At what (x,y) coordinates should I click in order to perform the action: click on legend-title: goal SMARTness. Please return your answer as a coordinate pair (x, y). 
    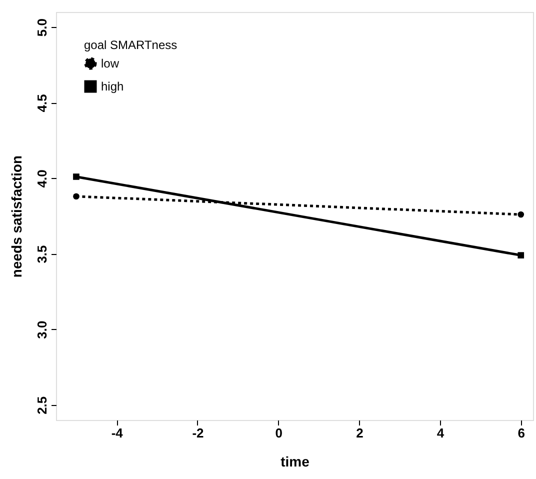
    Looking at the image, I should click on (131, 45).